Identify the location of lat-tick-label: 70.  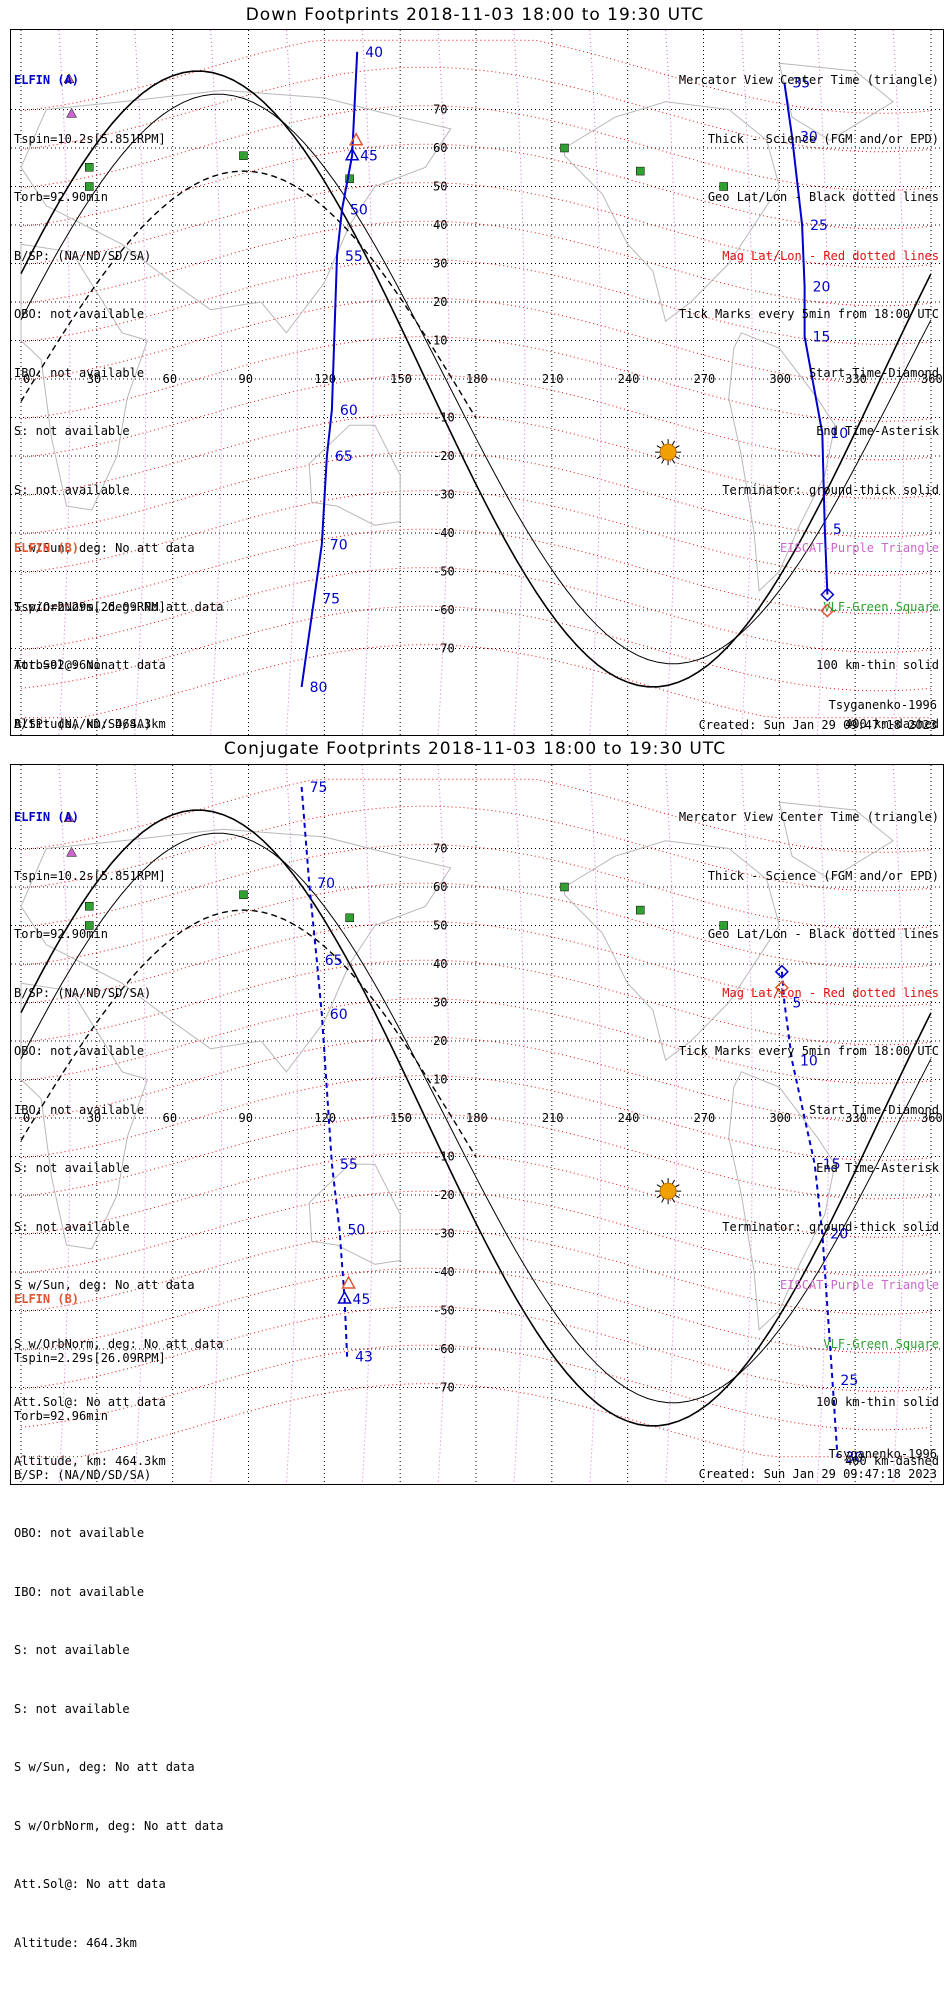
(440, 849).